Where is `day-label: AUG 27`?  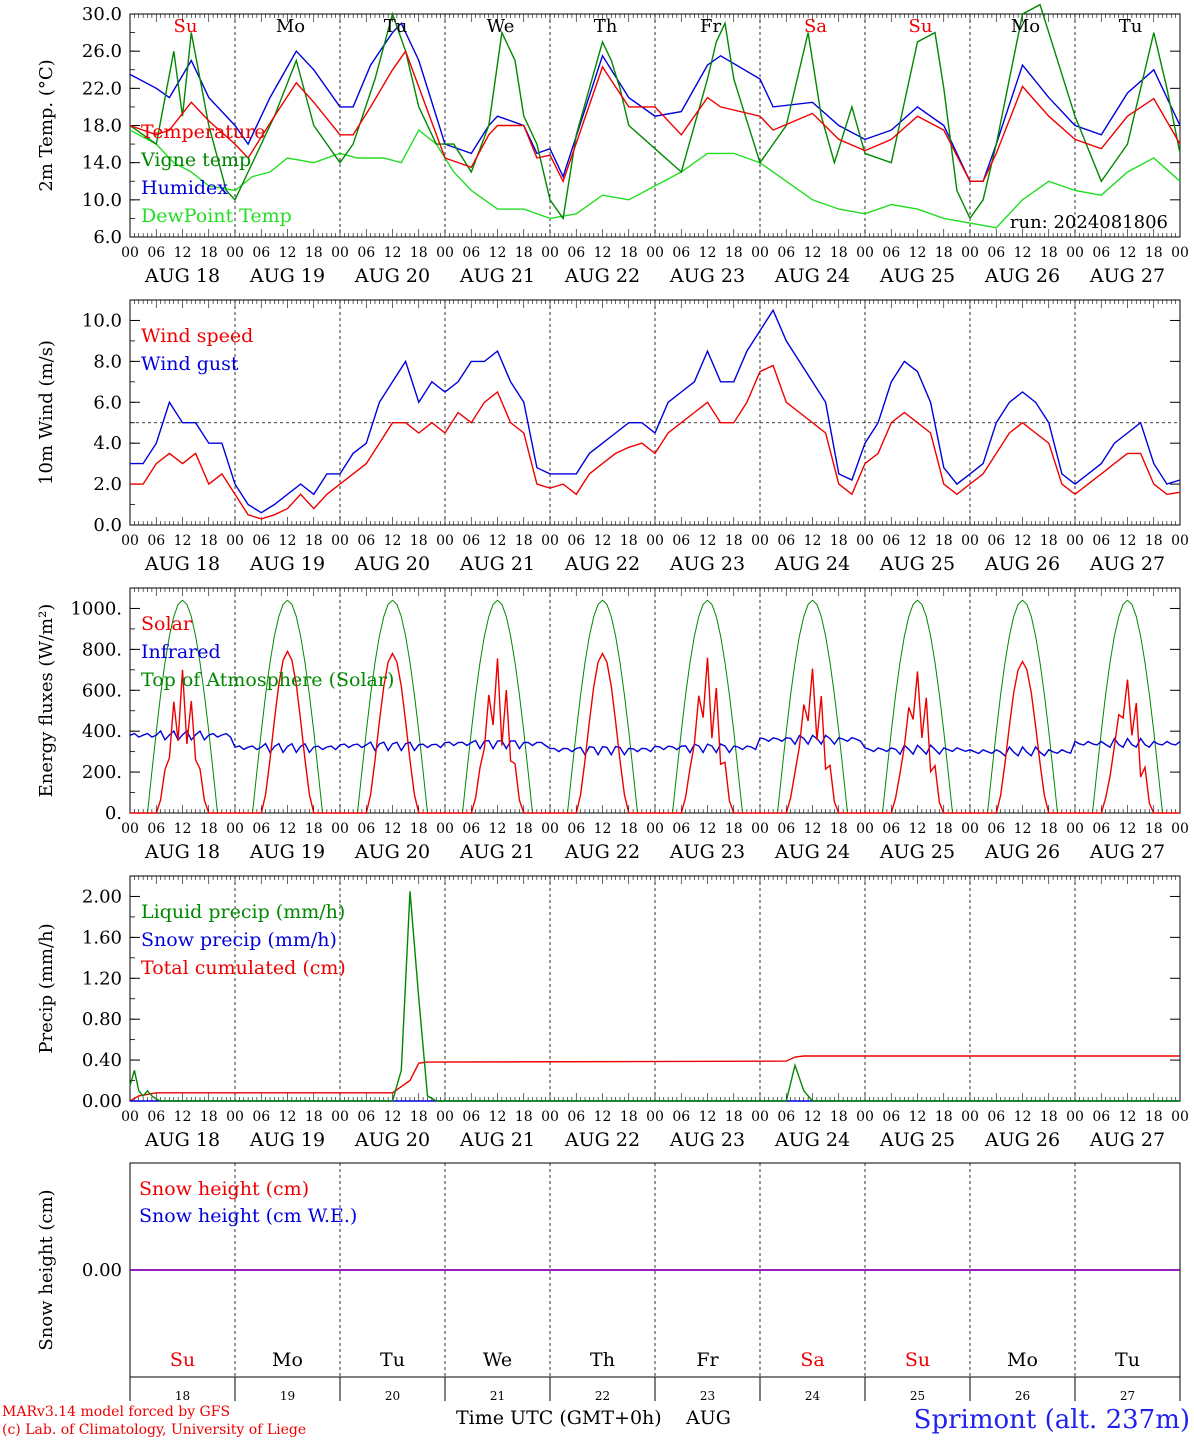
day-label: AUG 27 is located at coordinates (1127, 276).